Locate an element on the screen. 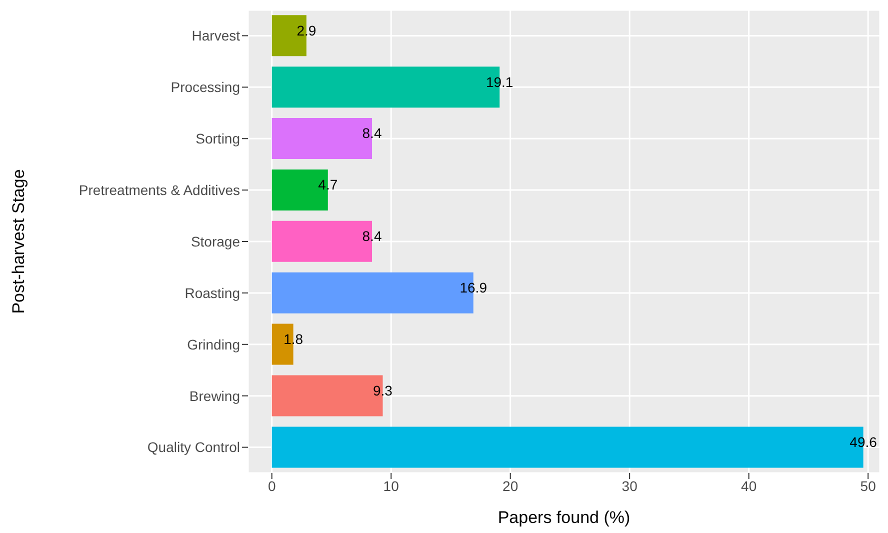  data-label: 9.3 is located at coordinates (383, 390).